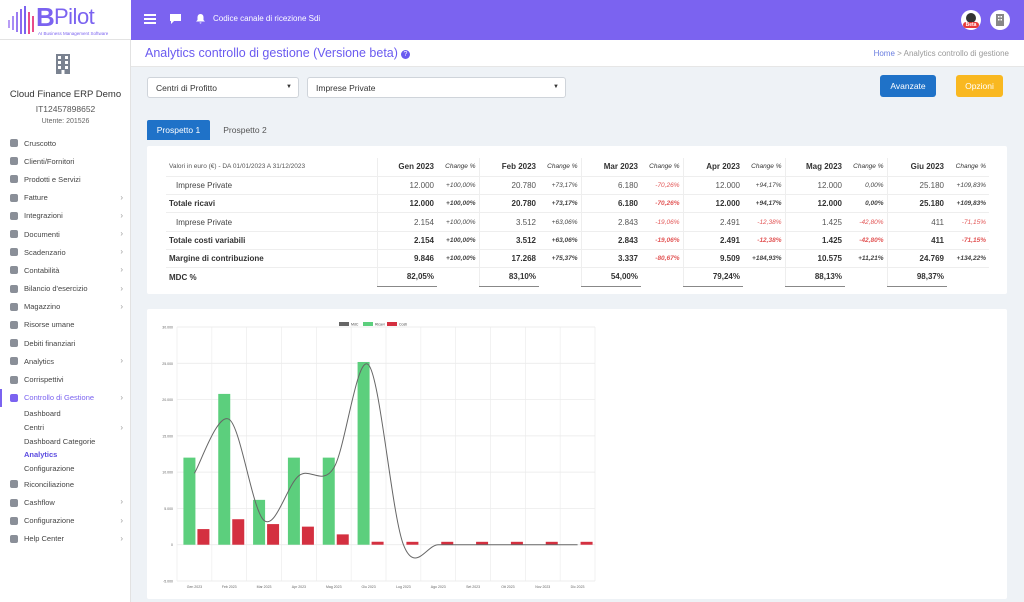 The image size is (1024, 602). What do you see at coordinates (178, 130) in the screenshot?
I see `tab-prospetto-1: Prospetto 1` at bounding box center [178, 130].